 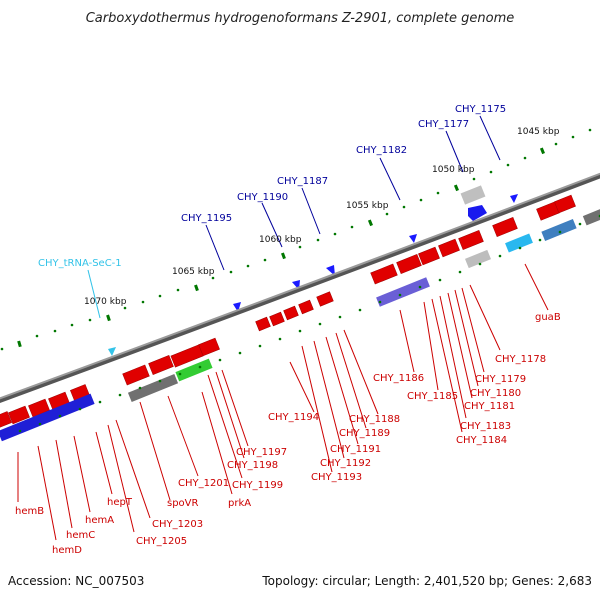 What do you see at coordinates (538, 132) in the screenshot?
I see `kbp-label-1045: 1045 kbp` at bounding box center [538, 132].